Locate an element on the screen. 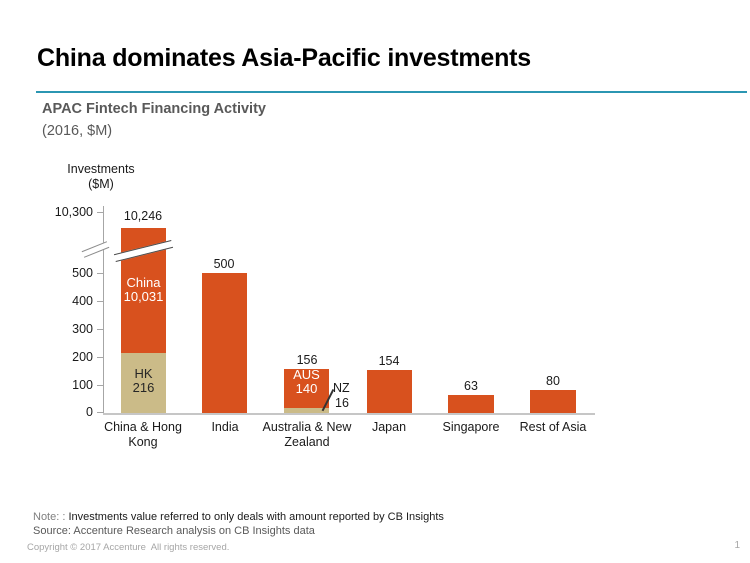 The image size is (750, 563). x-category-label: Rest of Asia is located at coordinates (553, 427).